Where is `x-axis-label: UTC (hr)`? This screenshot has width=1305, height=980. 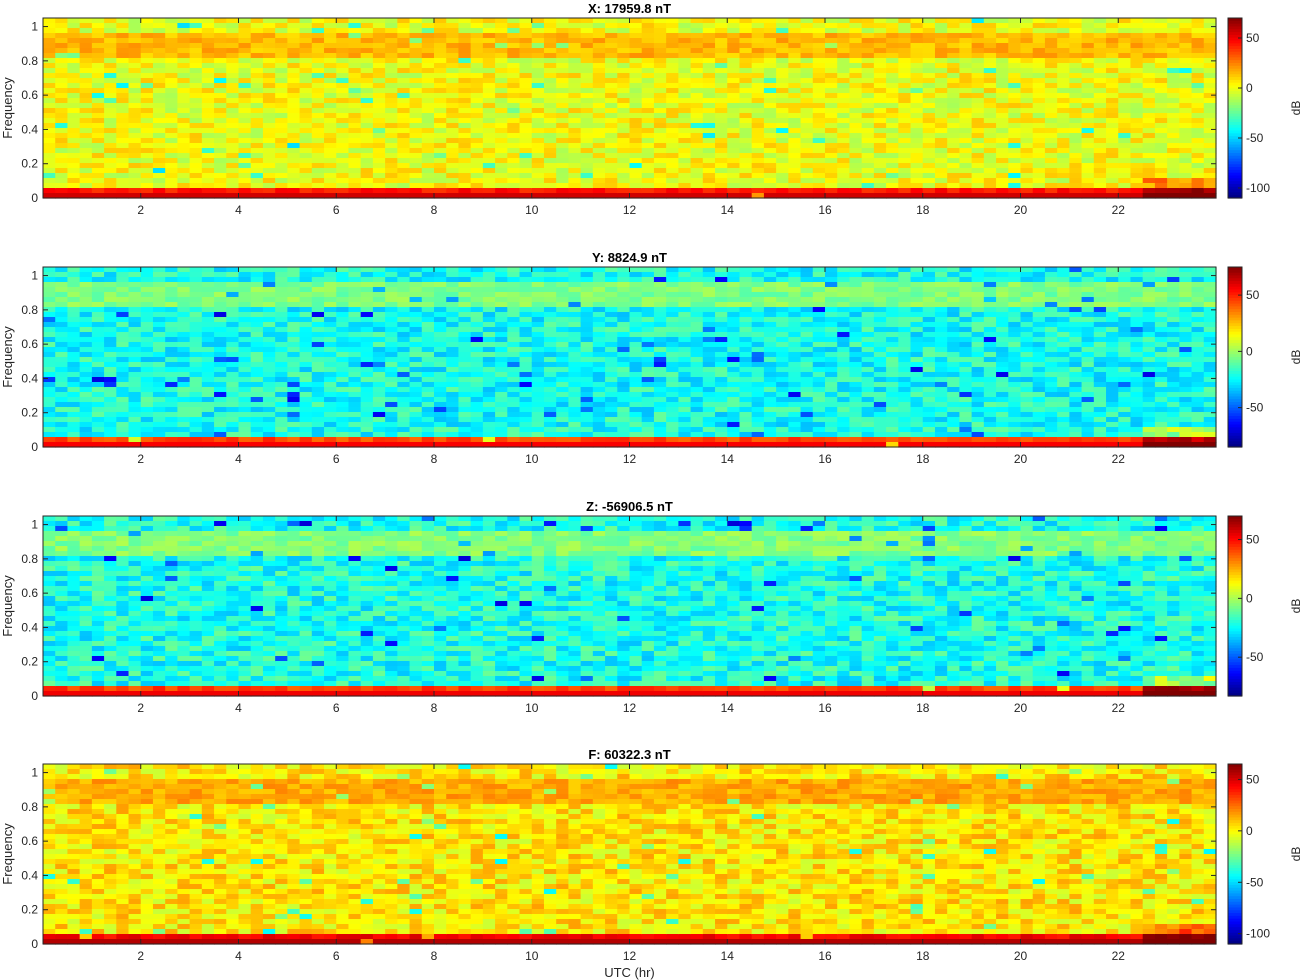 x-axis-label: UTC (hr) is located at coordinates (629, 972).